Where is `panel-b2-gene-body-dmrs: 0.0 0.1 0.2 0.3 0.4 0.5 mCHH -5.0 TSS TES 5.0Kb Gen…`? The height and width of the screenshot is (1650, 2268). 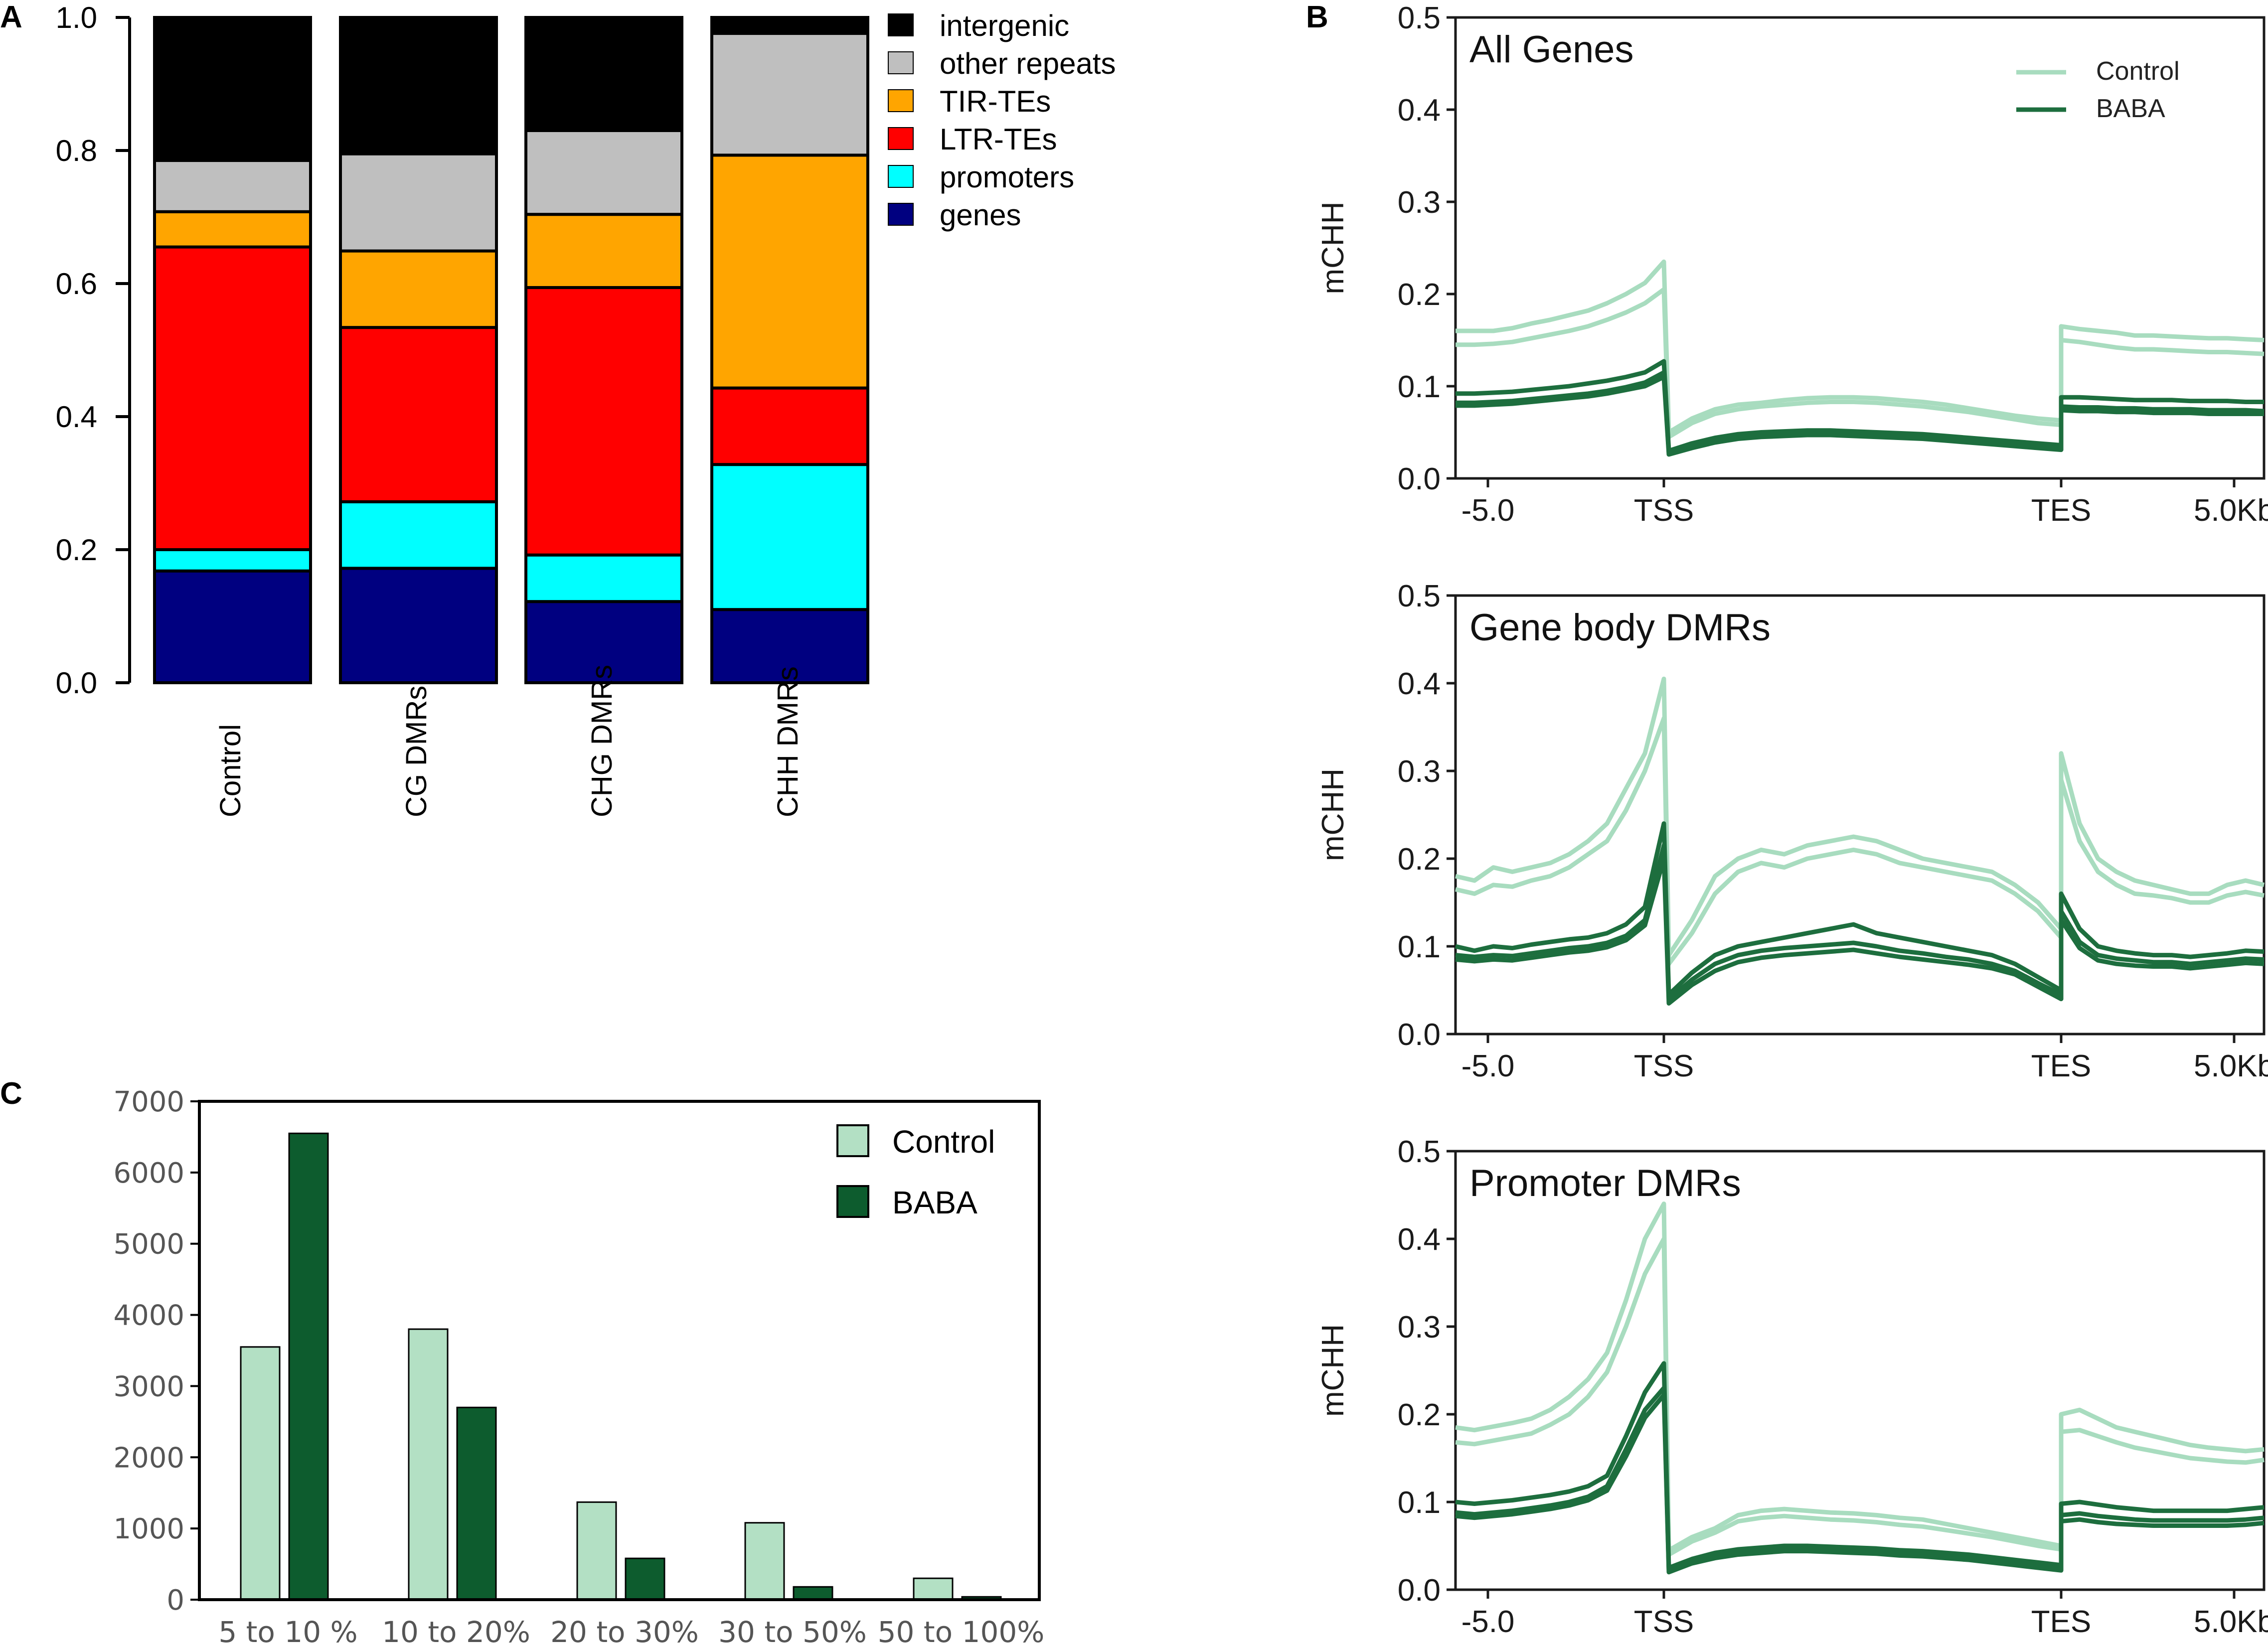 panel-b2-gene-body-dmrs: 0.0 0.1 0.2 0.3 0.4 0.5 mCHH -5.0 TSS TES 5.0Kb Gen… is located at coordinates (1792, 831).